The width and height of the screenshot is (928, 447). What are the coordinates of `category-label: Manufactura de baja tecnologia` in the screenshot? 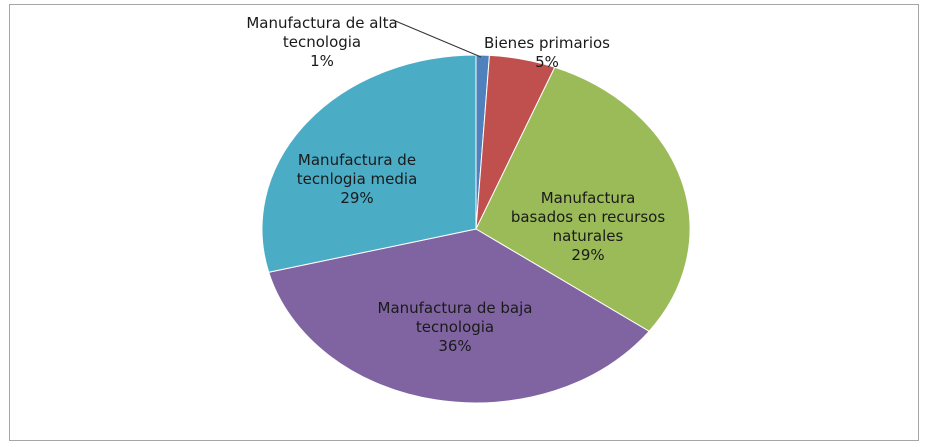 It's located at (455, 317).